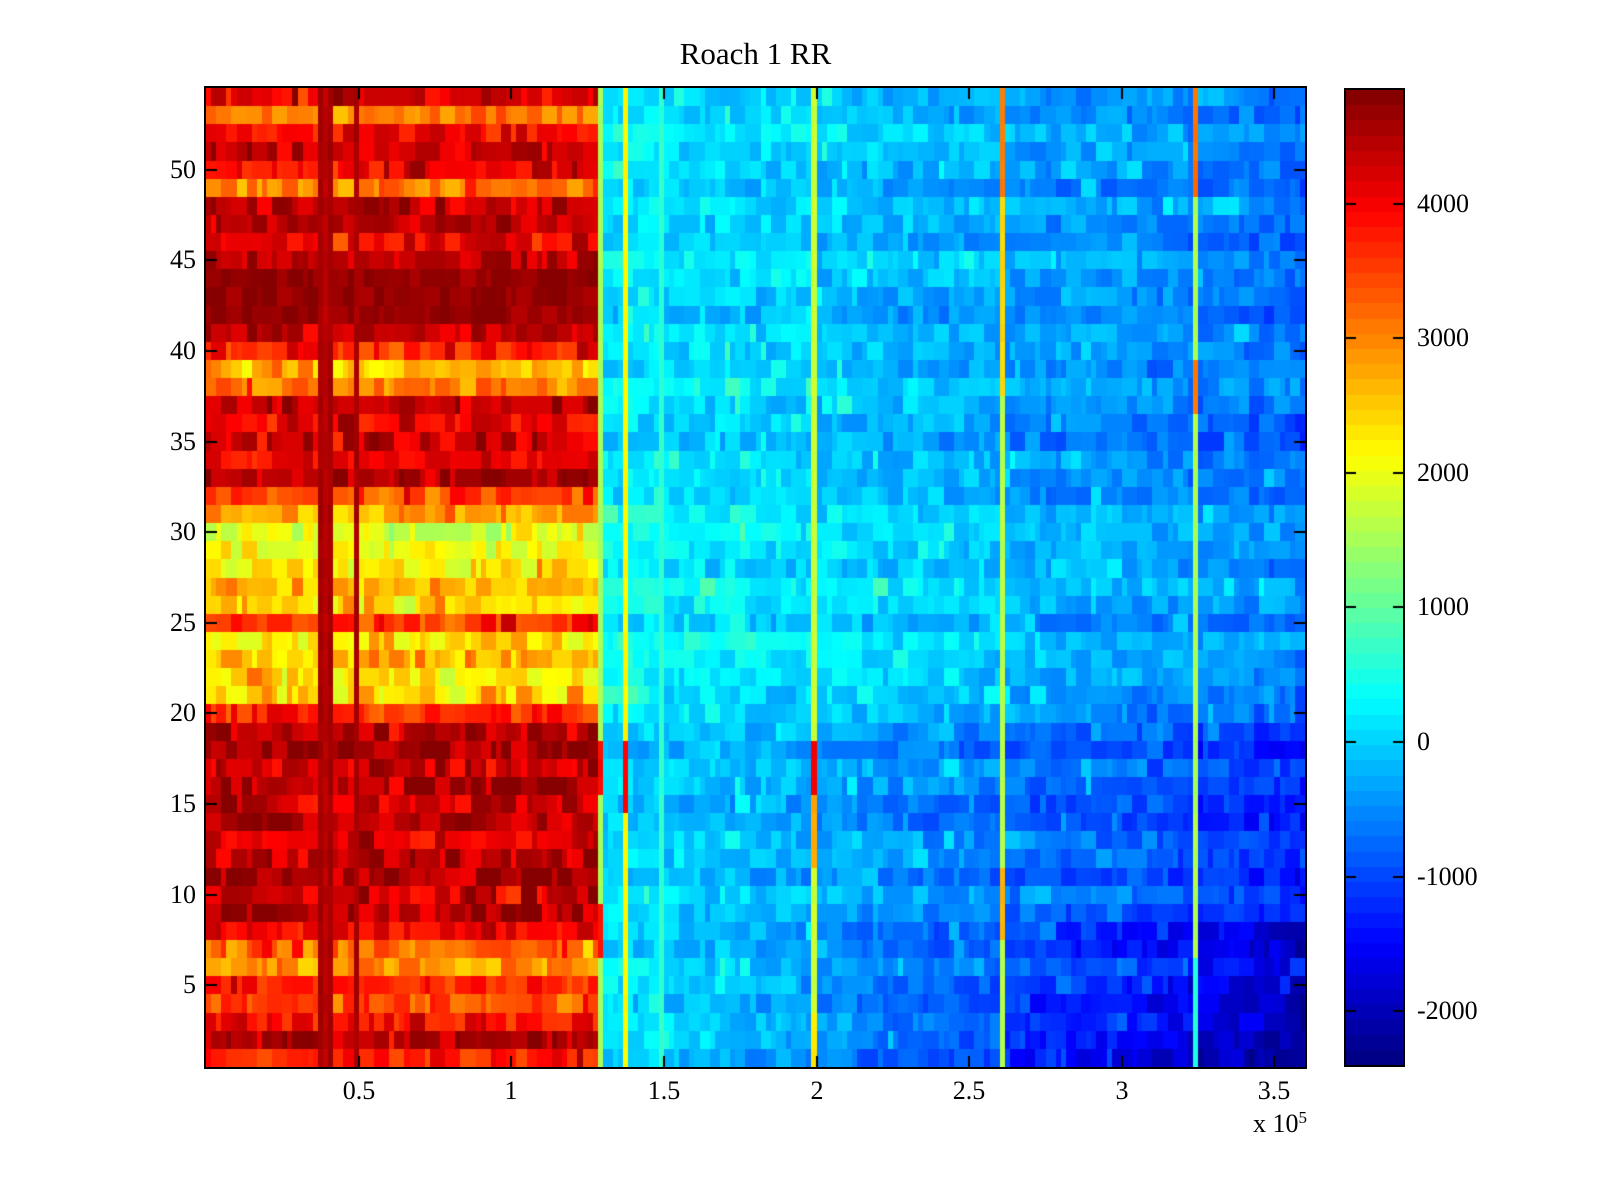 Image resolution: width=1600 pixels, height=1200 pixels. Describe the element at coordinates (1447, 876) in the screenshot. I see `colorbar-tick-label: -1000` at that location.